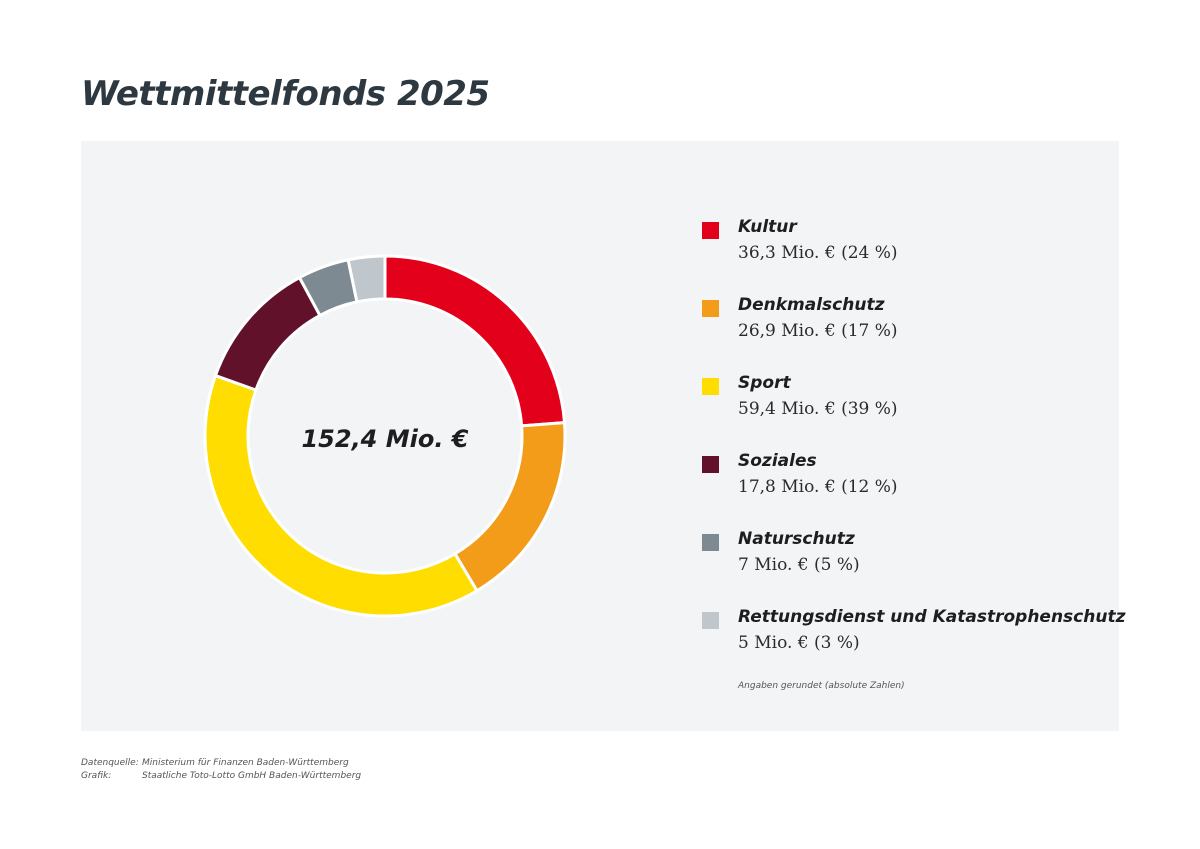 This screenshot has width=1200, height=849. I want to click on legend-label: Rettungsdienst und Katastrophenschutz, so click(932, 617).